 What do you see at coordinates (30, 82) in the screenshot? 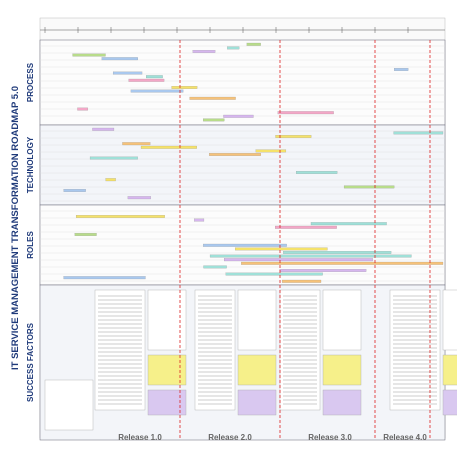
I see `section-label: PROCESS` at bounding box center [30, 82].